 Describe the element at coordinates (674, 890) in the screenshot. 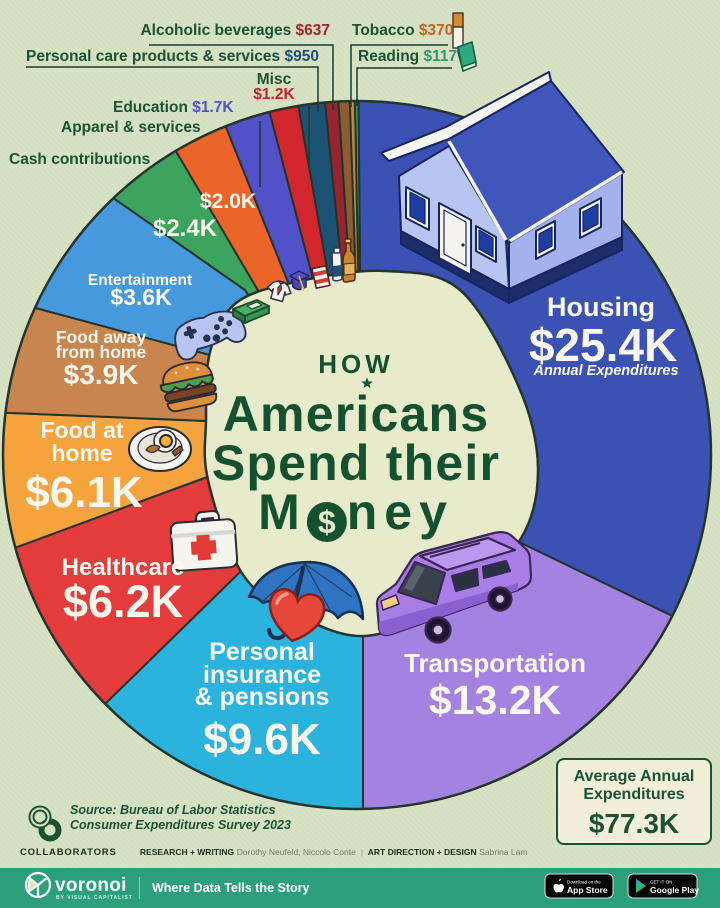

I see `svg-text: Google Play` at that location.